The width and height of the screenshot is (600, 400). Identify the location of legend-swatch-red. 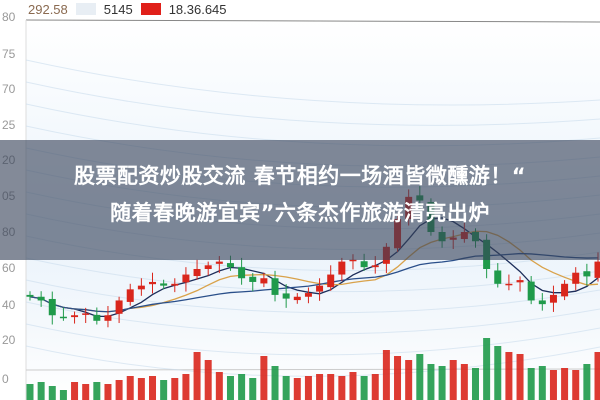
(150, 9).